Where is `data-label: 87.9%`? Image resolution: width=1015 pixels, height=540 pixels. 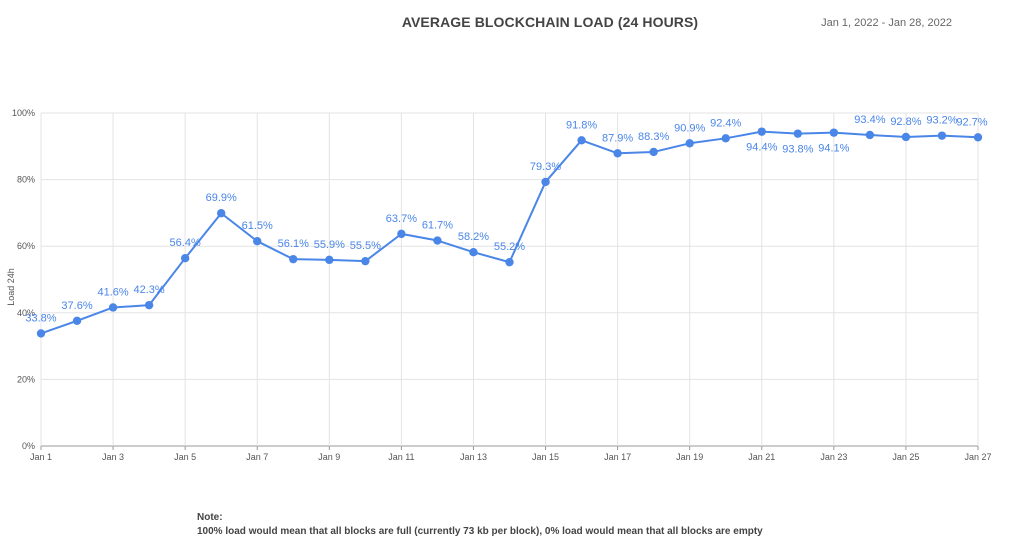
data-label: 87.9% is located at coordinates (617, 138).